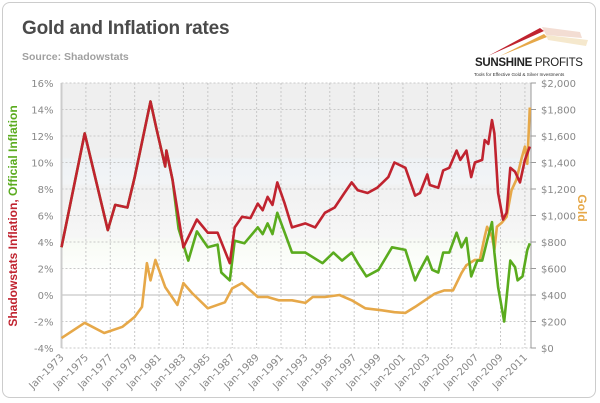 This screenshot has height=403, width=600. I want to click on left-tick-label: 8%, so click(46, 190).